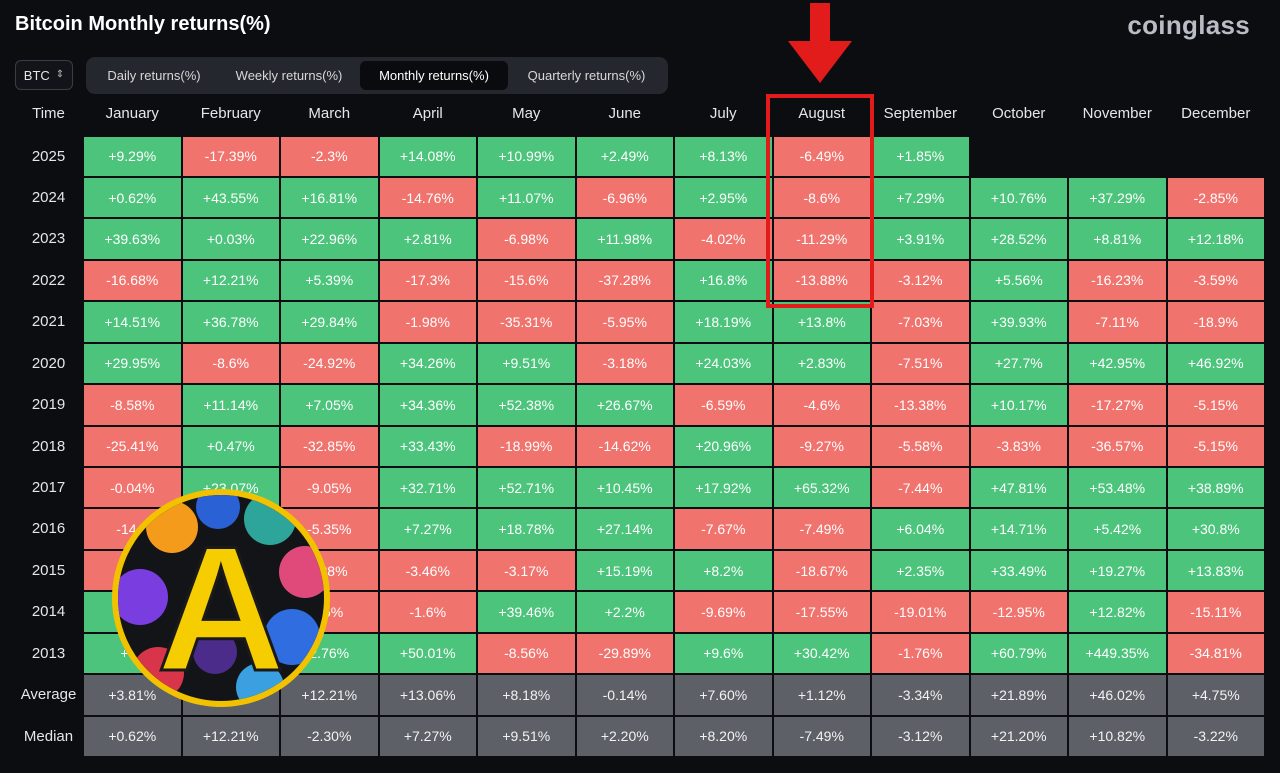 Image resolution: width=1280 pixels, height=773 pixels. What do you see at coordinates (624, 612) in the screenshot?
I see `table-cell: +2.2%` at bounding box center [624, 612].